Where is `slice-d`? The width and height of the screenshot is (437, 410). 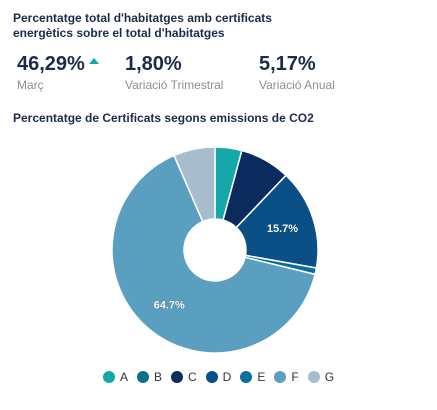
slice-d is located at coordinates (277, 221).